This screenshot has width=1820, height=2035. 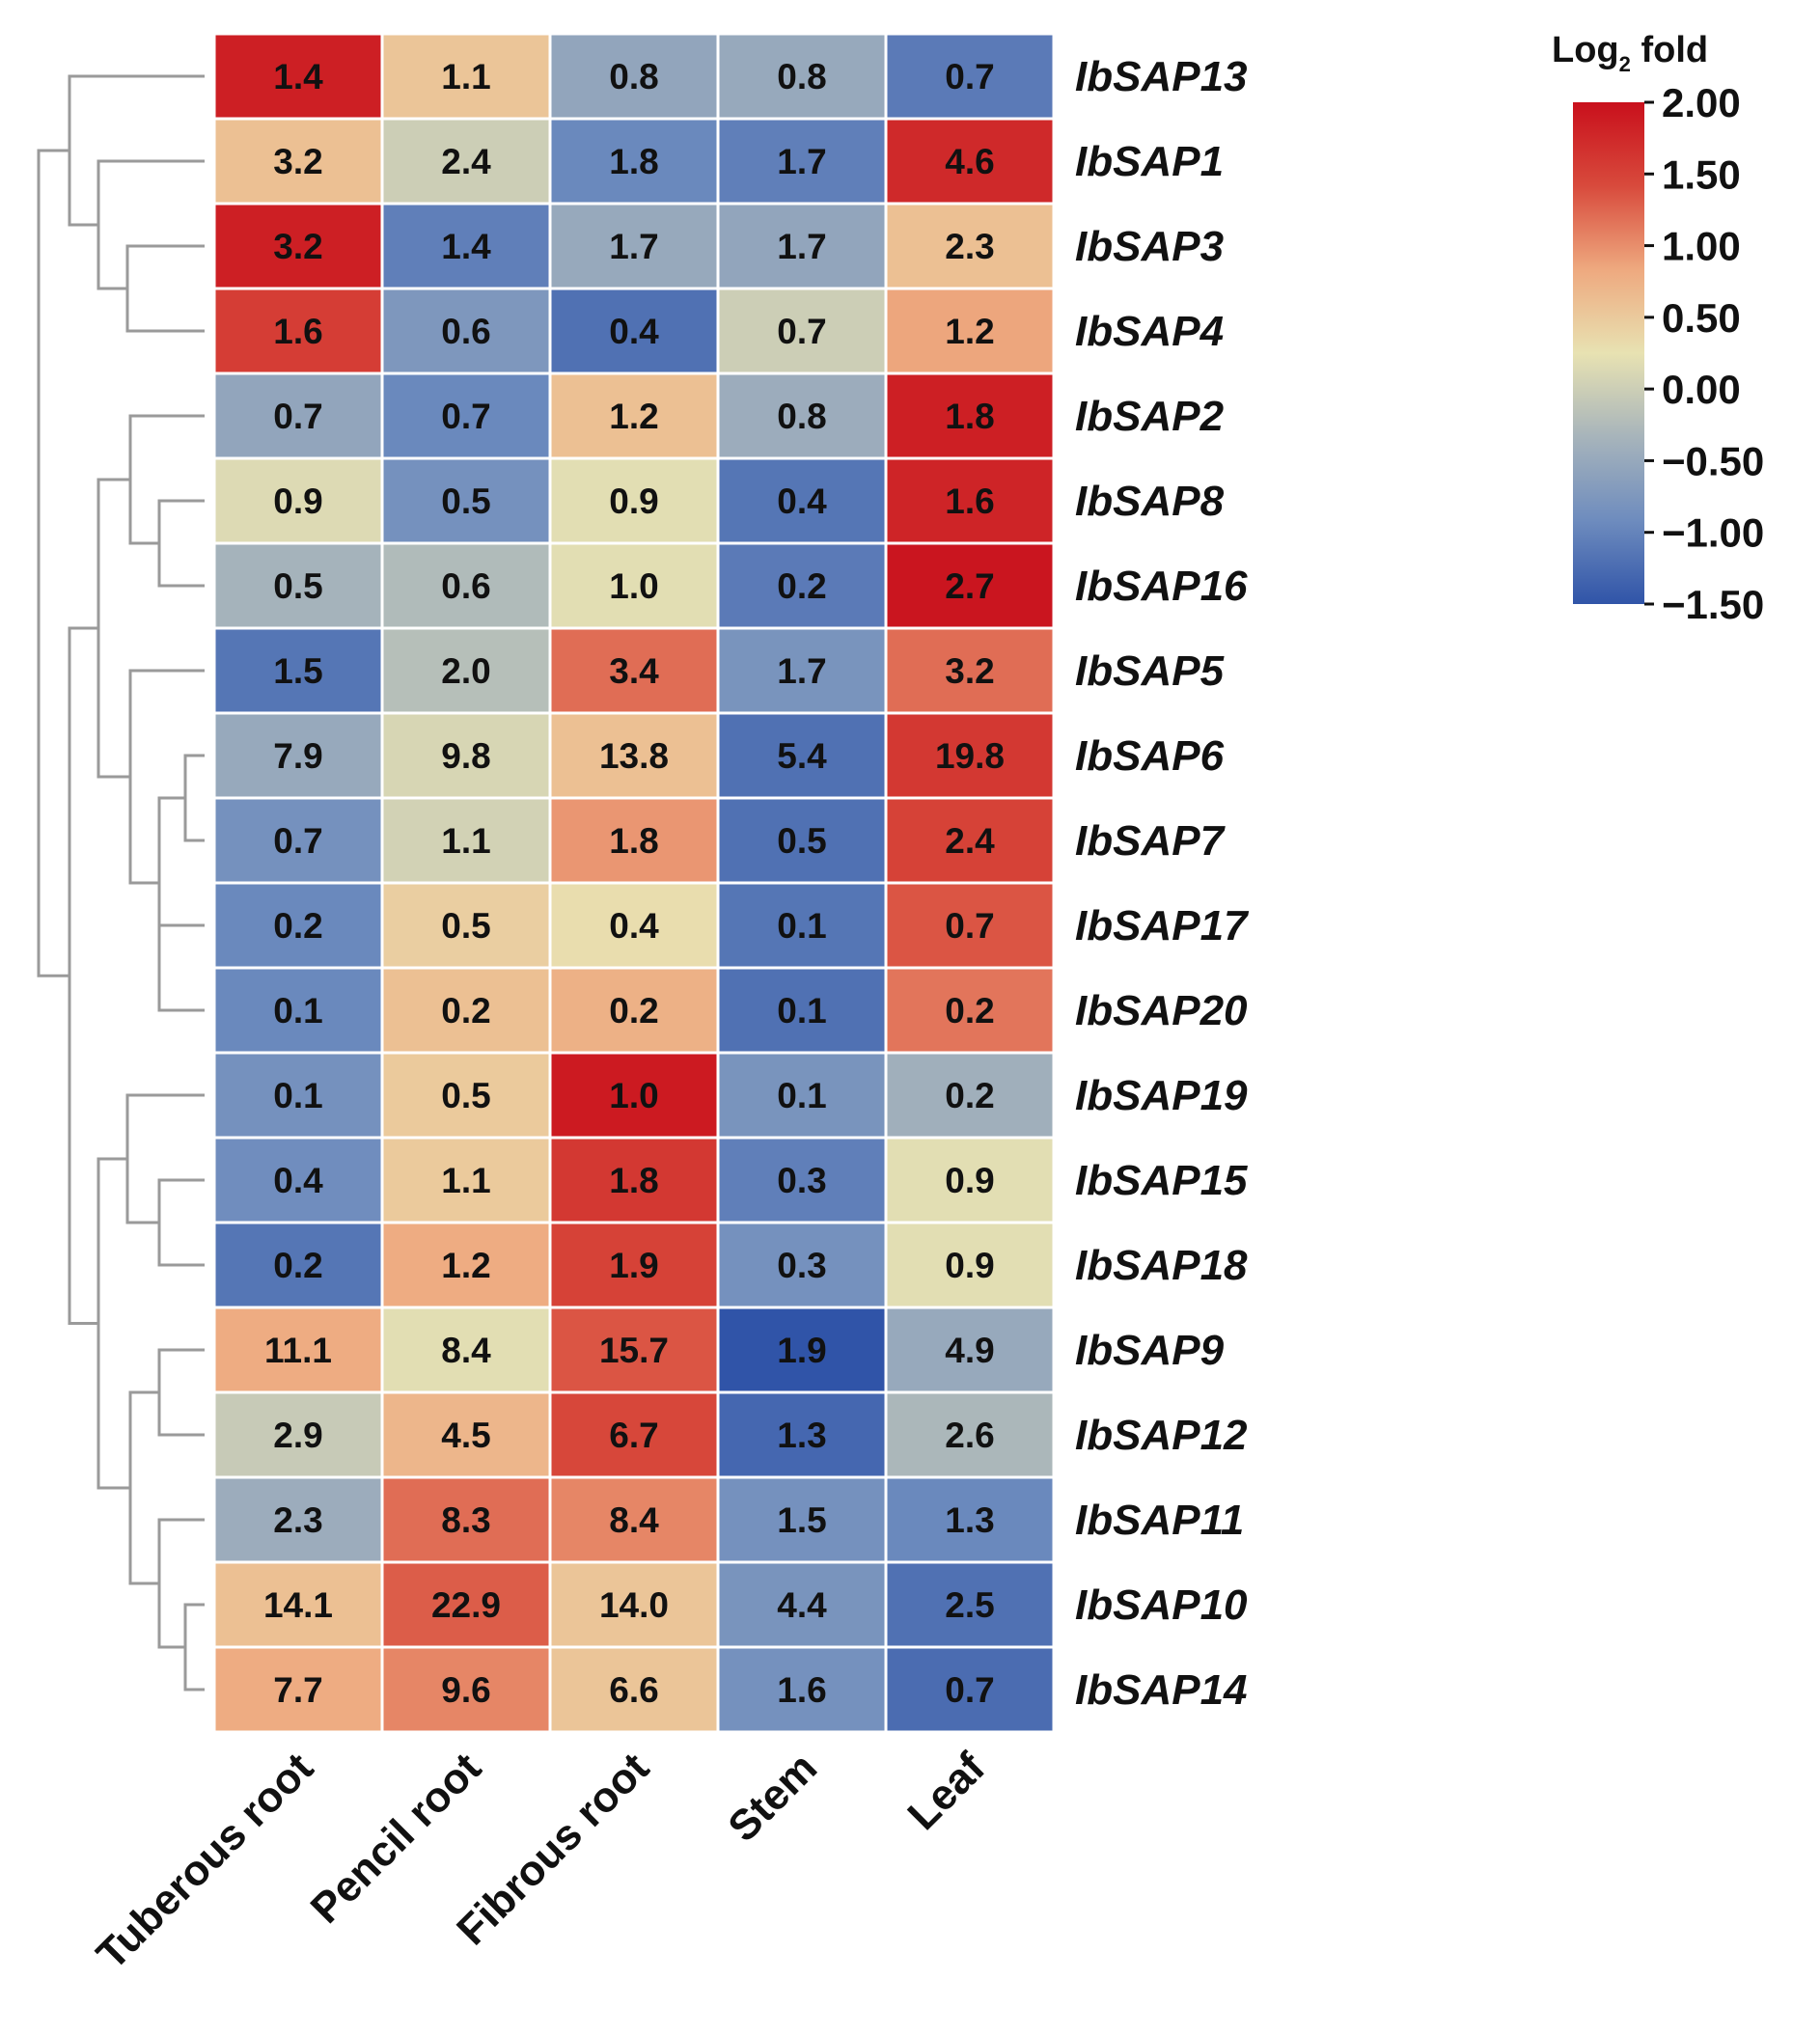 I want to click on cell-value-label: 8.3, so click(x=465, y=1520).